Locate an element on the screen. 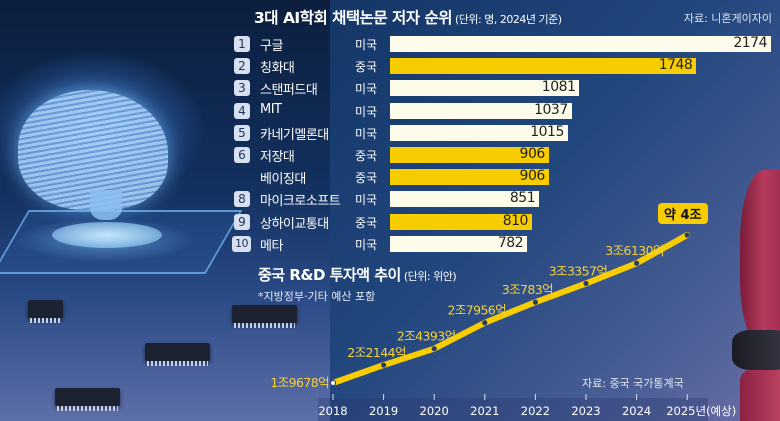 The image size is (780, 421). line-chart-source: 자료: 중국 국가통계국 is located at coordinates (633, 383).